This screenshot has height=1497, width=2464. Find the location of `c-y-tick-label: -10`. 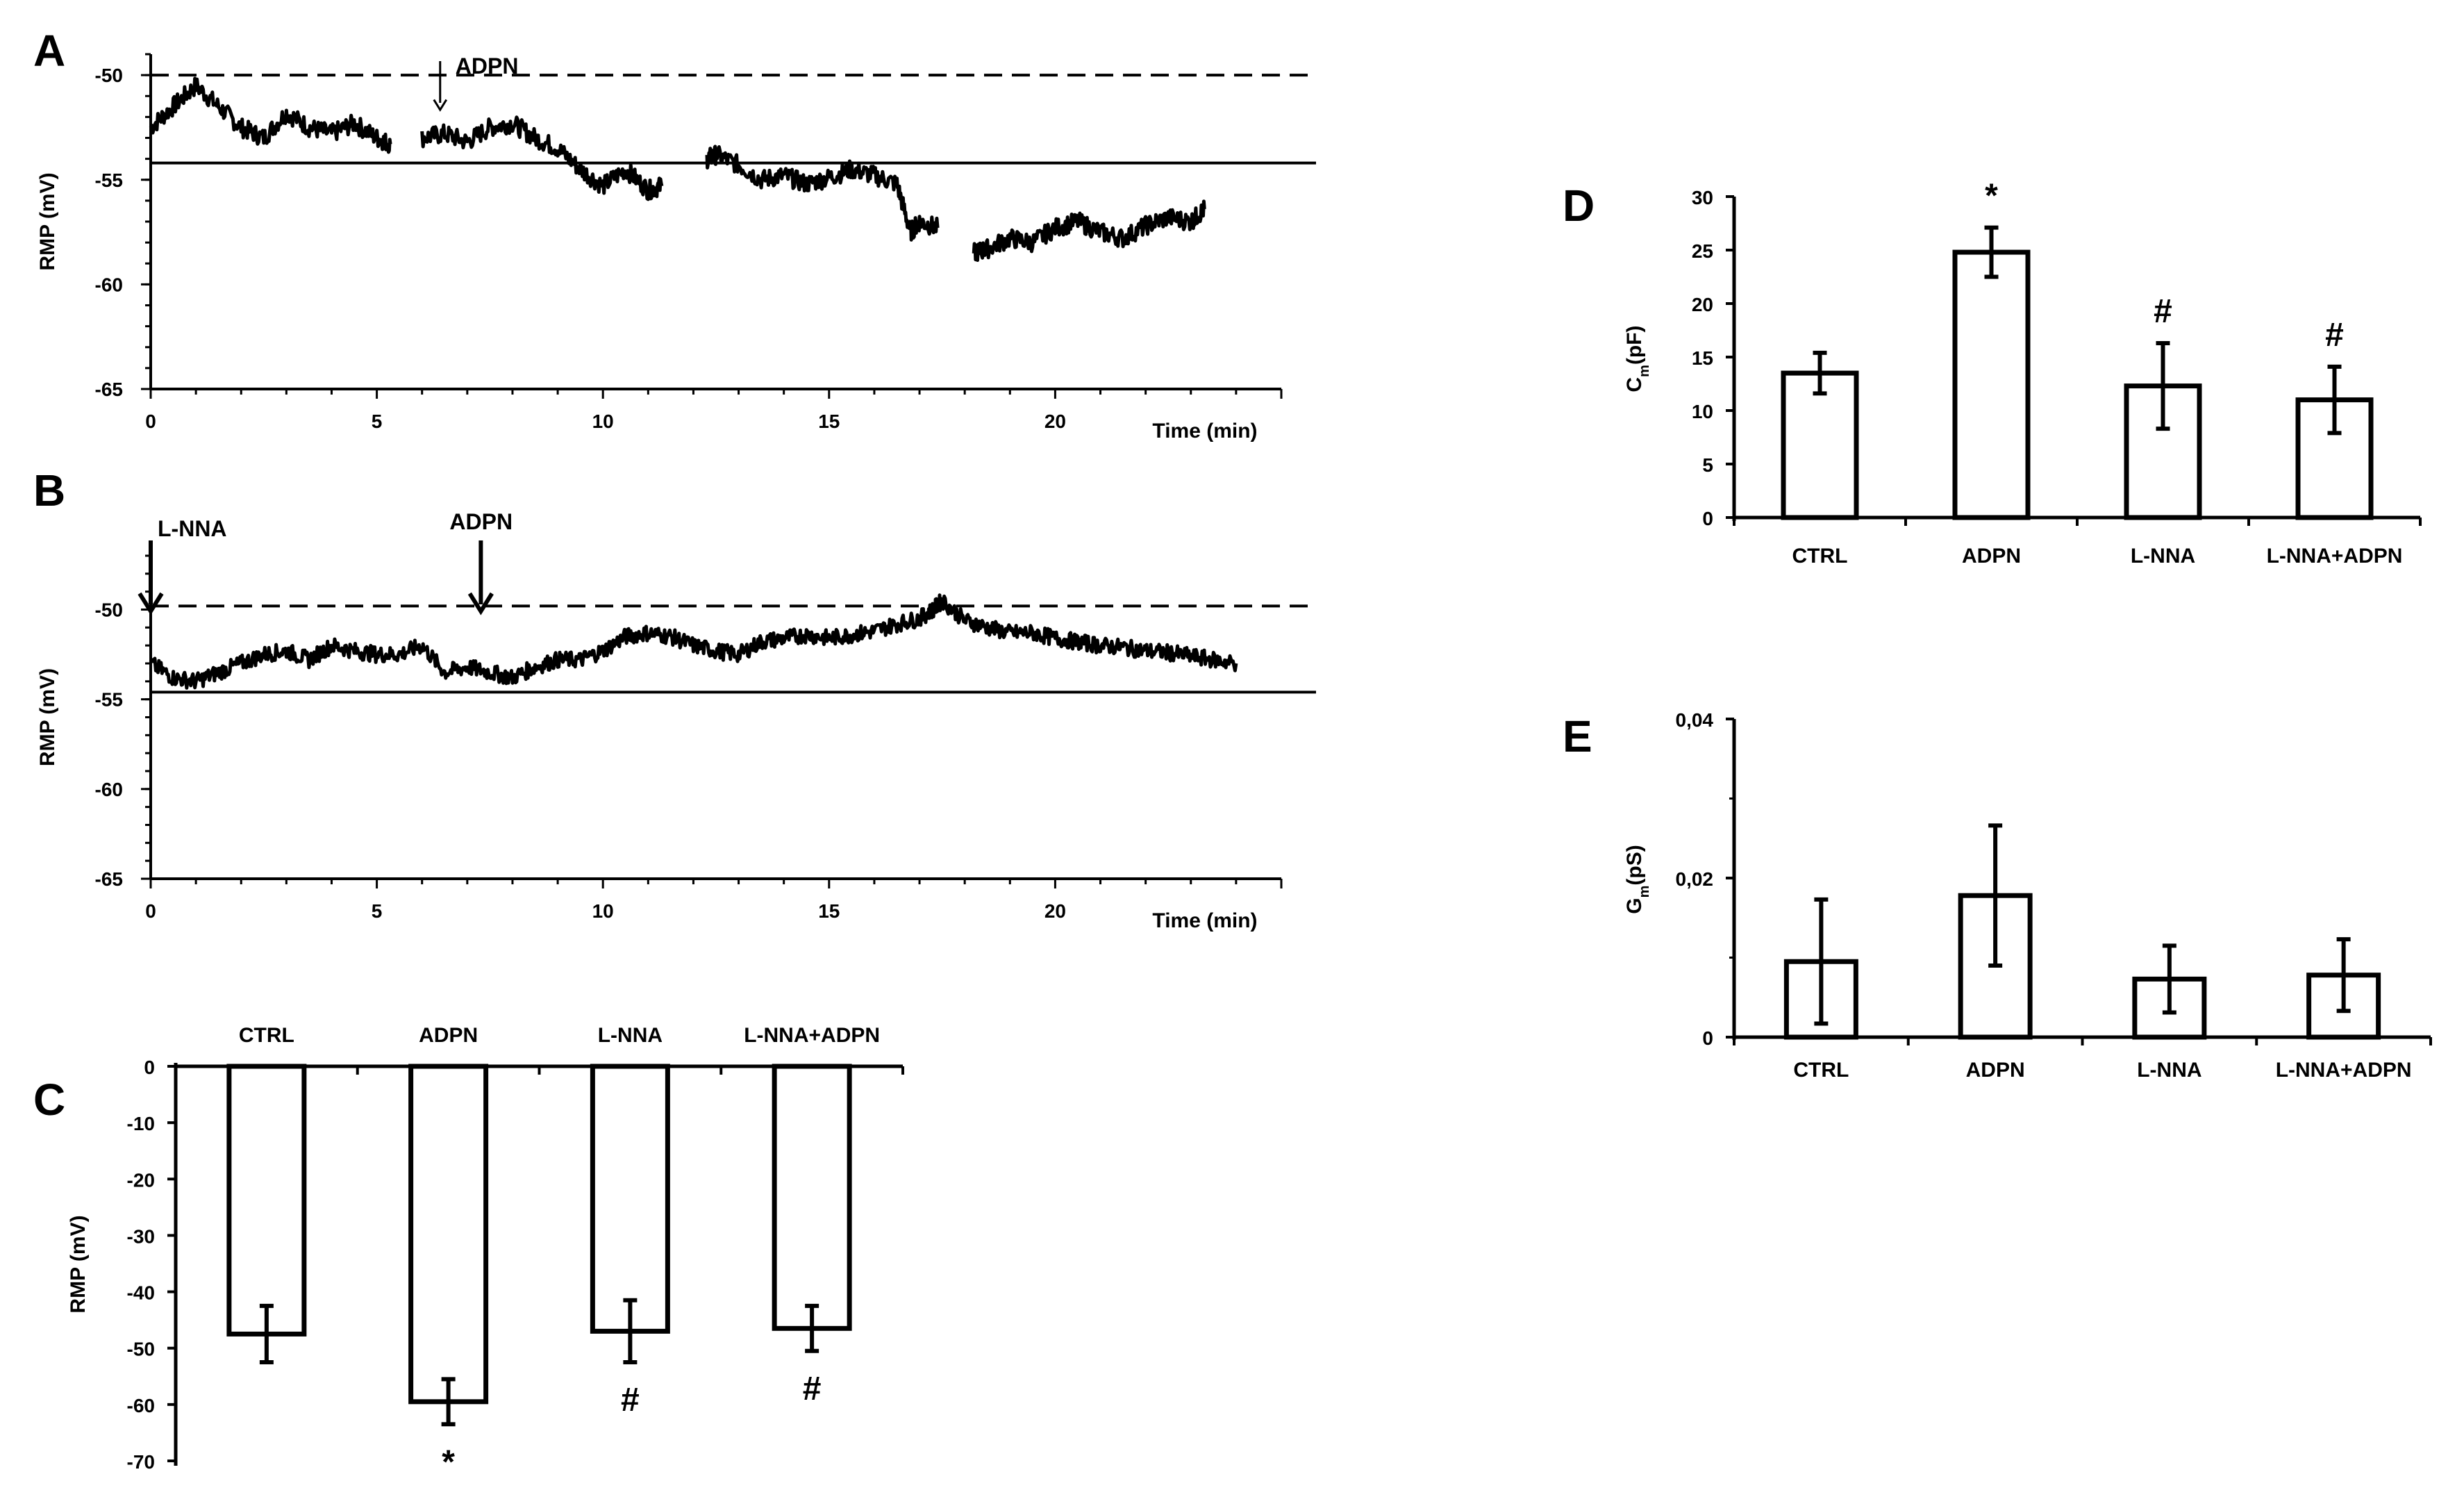

c-y-tick-label: -10 is located at coordinates (141, 1123).